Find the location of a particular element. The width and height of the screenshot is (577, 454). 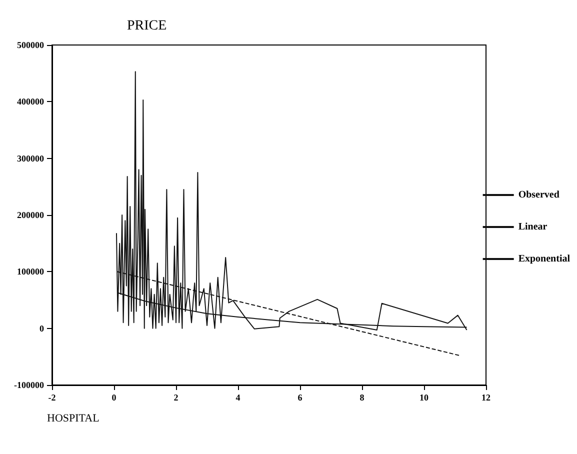

x-tick-label: 12 is located at coordinates (486, 397).